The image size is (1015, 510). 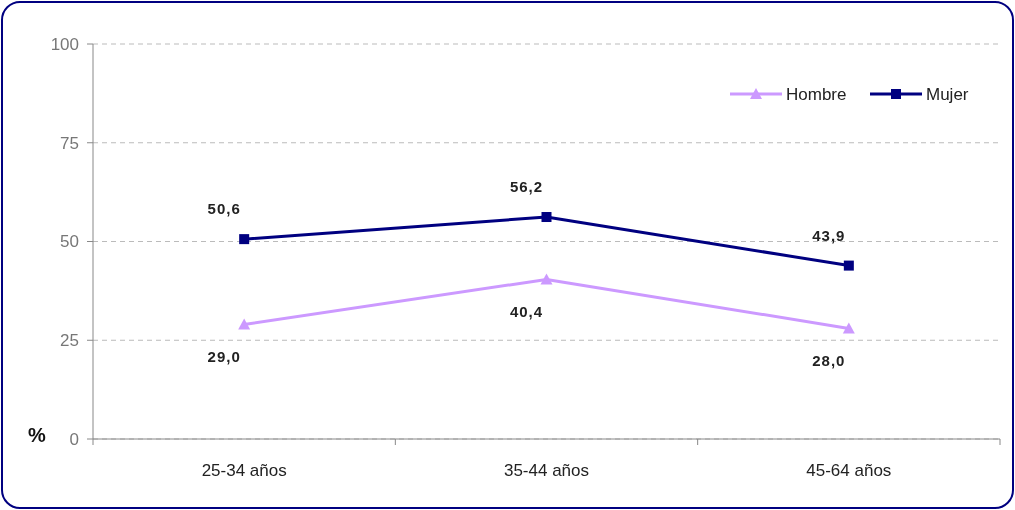 I want to click on data-label: 50,6, so click(x=224, y=209).